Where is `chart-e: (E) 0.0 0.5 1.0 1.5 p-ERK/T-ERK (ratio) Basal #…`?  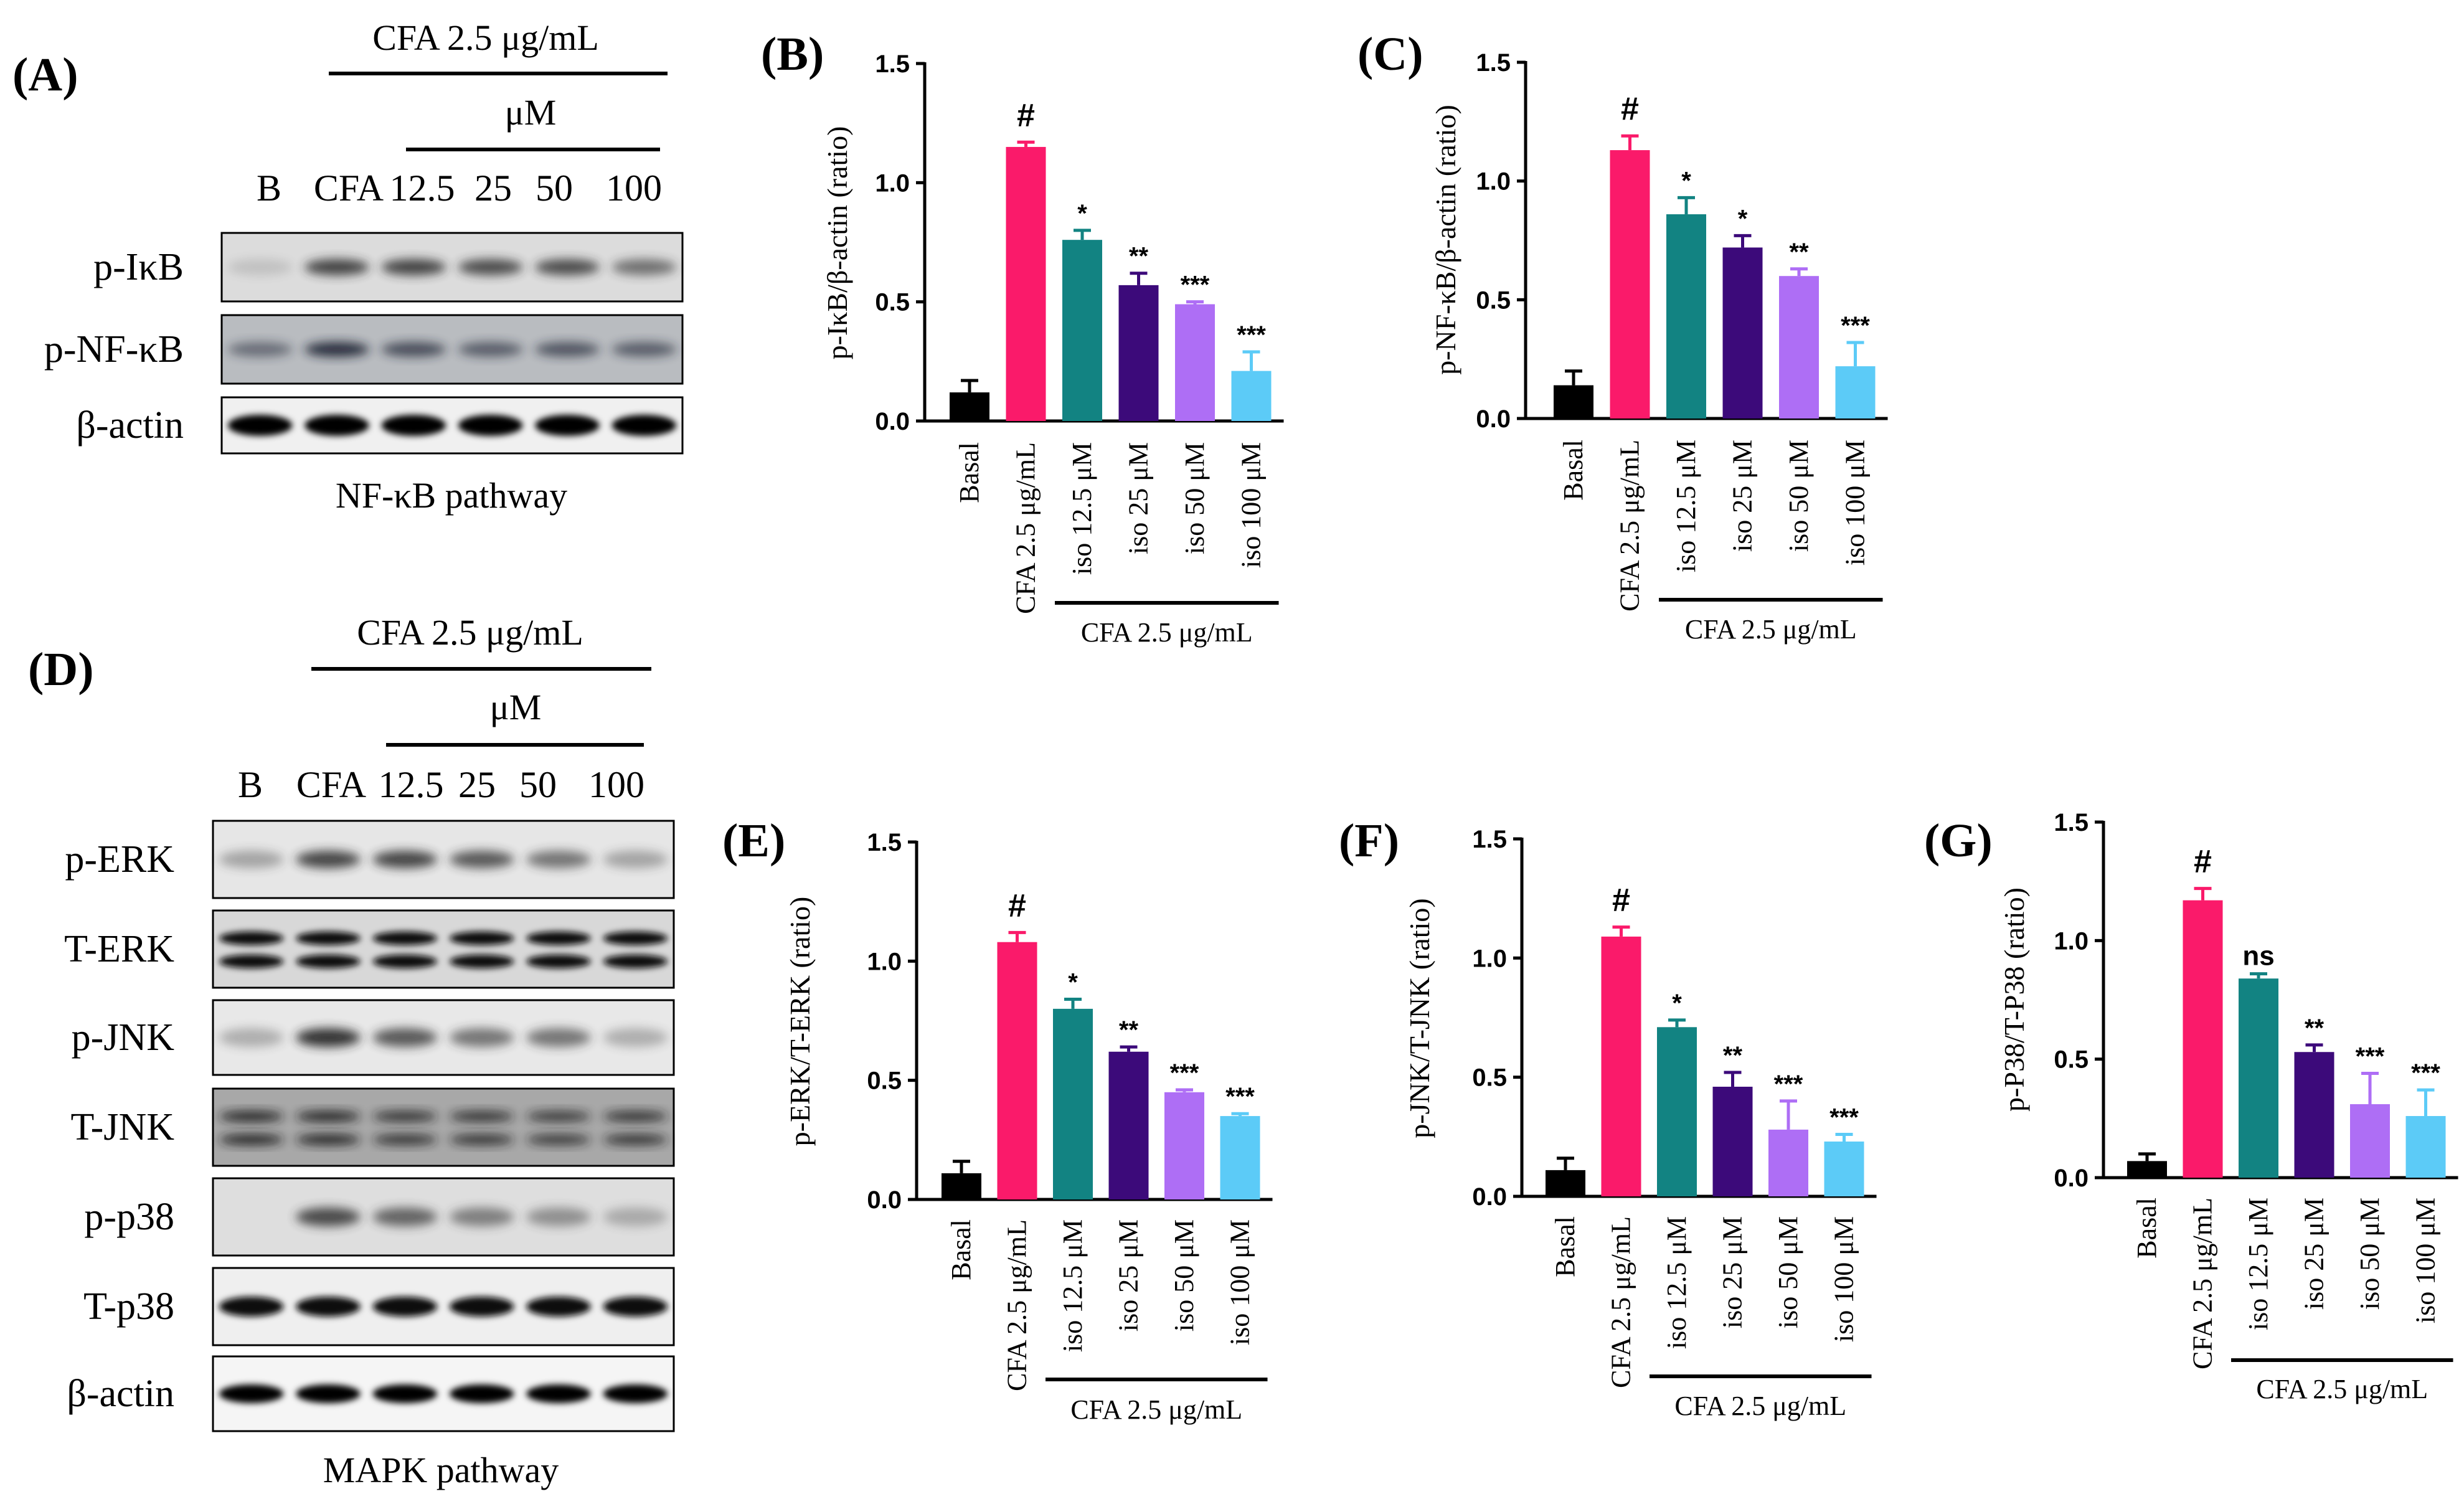 chart-e: (E) 0.0 0.5 1.0 1.5 p-ERK/T-ERK (ratio) Basal #… is located at coordinates (997, 1120).